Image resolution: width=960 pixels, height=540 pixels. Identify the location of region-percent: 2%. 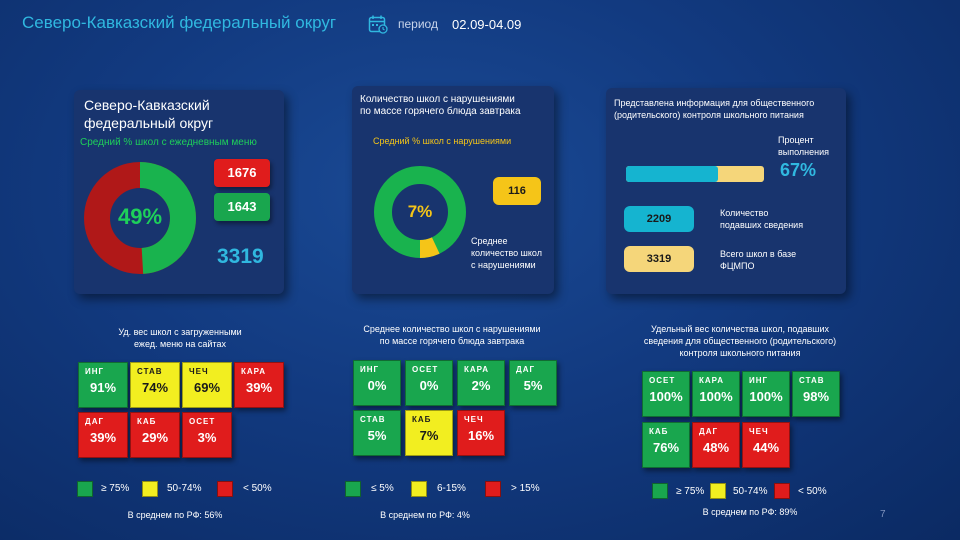
(481, 385).